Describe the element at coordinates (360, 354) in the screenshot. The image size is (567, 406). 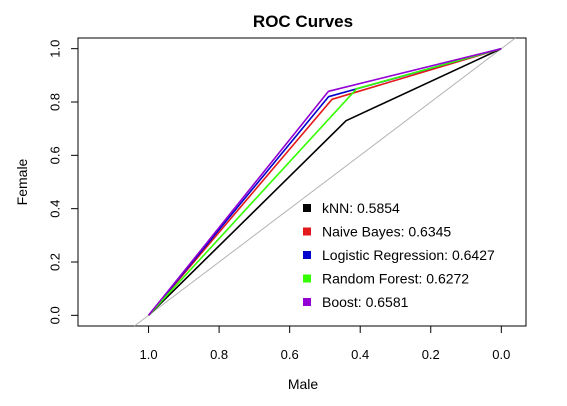
I see `x-tick-label: 0.4` at that location.